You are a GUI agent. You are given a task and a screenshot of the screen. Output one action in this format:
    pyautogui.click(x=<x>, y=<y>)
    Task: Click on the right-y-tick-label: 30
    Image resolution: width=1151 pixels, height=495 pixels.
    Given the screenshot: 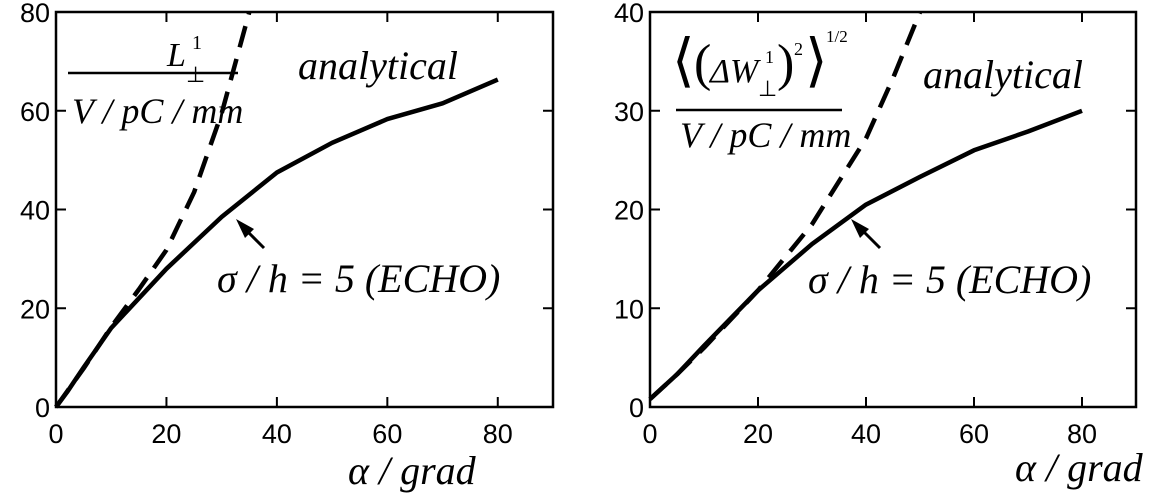 What is the action you would take?
    pyautogui.click(x=629, y=112)
    